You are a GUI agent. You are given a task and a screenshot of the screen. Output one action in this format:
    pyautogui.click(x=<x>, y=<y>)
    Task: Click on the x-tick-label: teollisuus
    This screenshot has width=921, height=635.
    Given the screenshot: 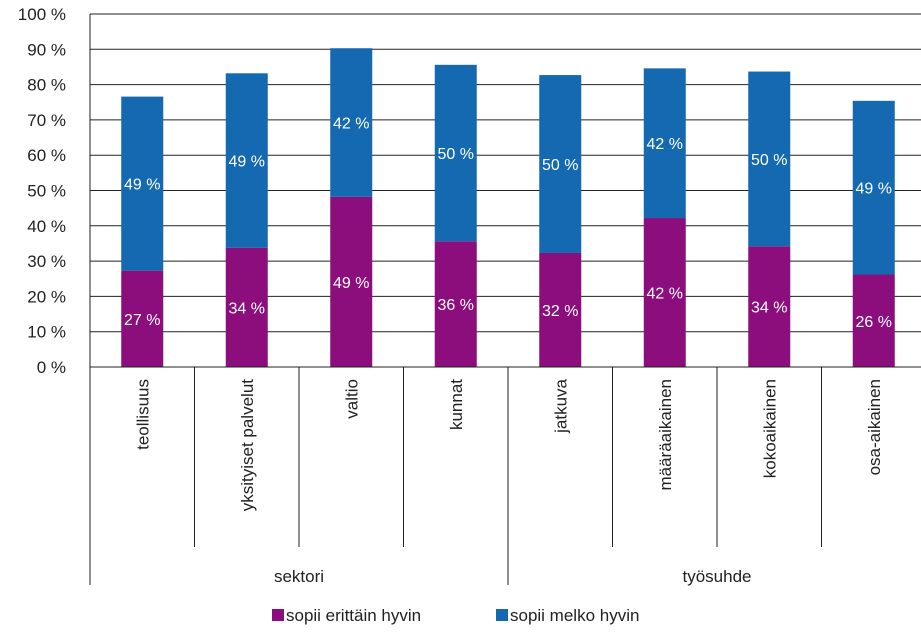 What is the action you would take?
    pyautogui.click(x=142, y=414)
    